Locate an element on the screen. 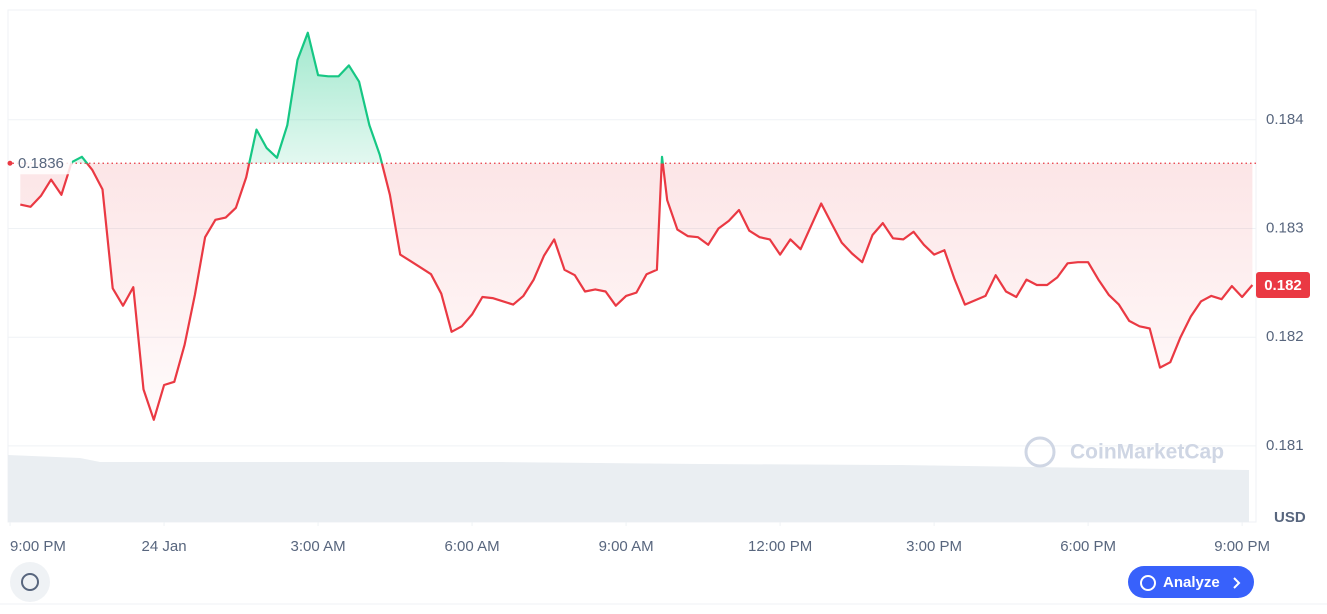  analyze-button is located at coordinates (1191, 582).